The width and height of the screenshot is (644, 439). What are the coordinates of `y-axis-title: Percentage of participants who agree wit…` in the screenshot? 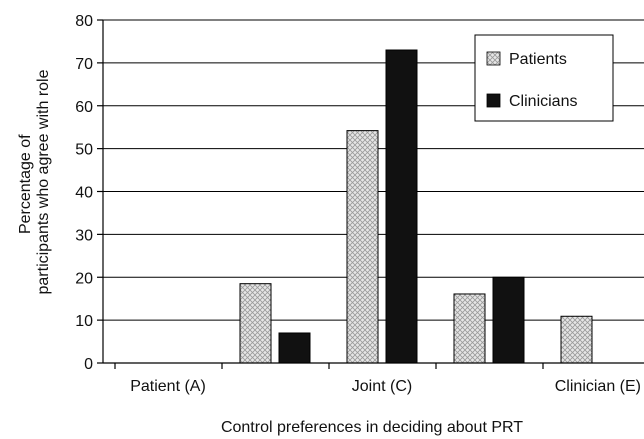 It's located at (34, 181).